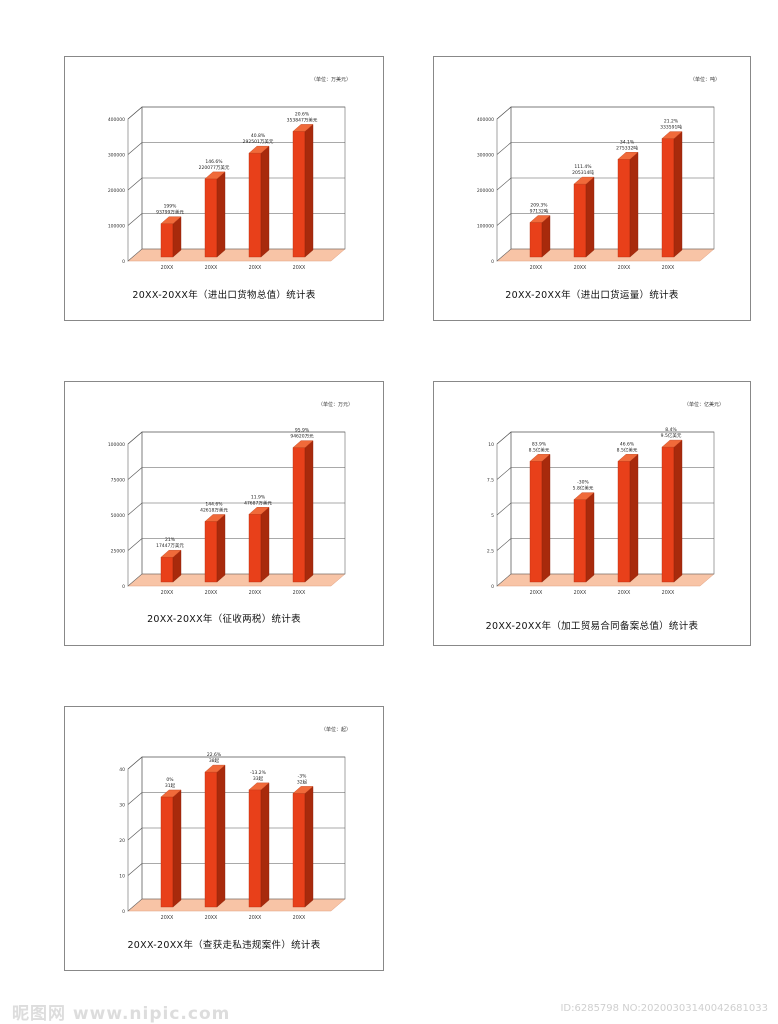 The width and height of the screenshot is (778, 1024). Describe the element at coordinates (170, 545) in the screenshot. I see `data-label-value: 17447万美元` at that location.